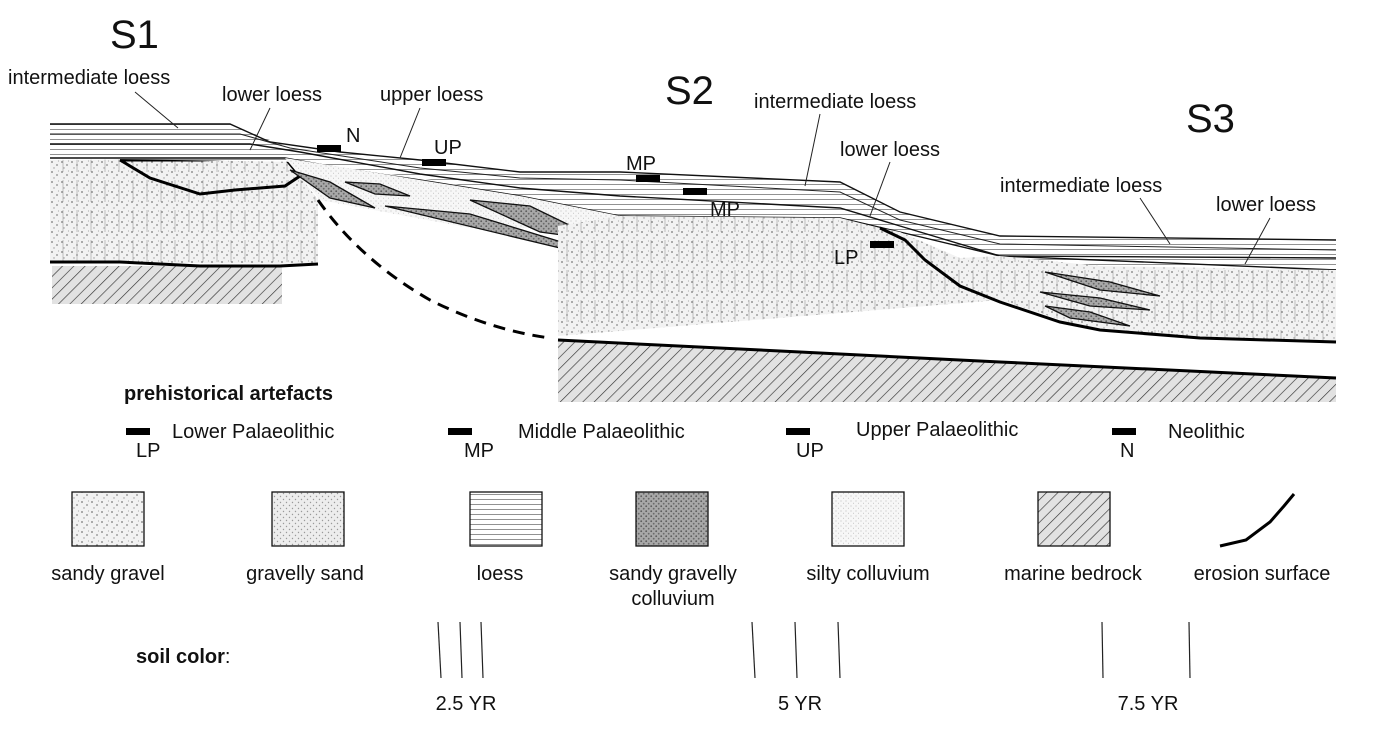  I want to click on label-s3-lower-loess: lower loess, so click(1266, 205).